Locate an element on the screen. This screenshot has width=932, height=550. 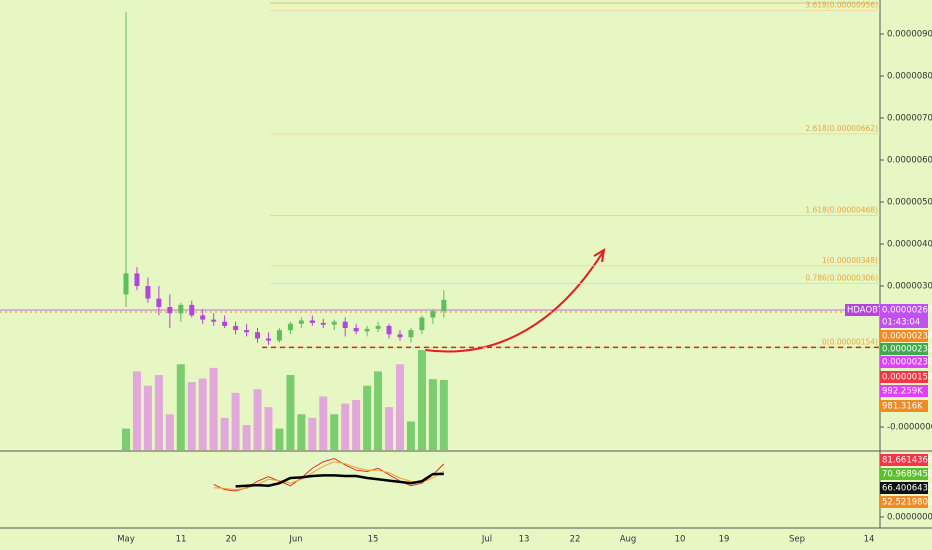
fib-label: 0(0.00000154) is located at coordinates (850, 341).